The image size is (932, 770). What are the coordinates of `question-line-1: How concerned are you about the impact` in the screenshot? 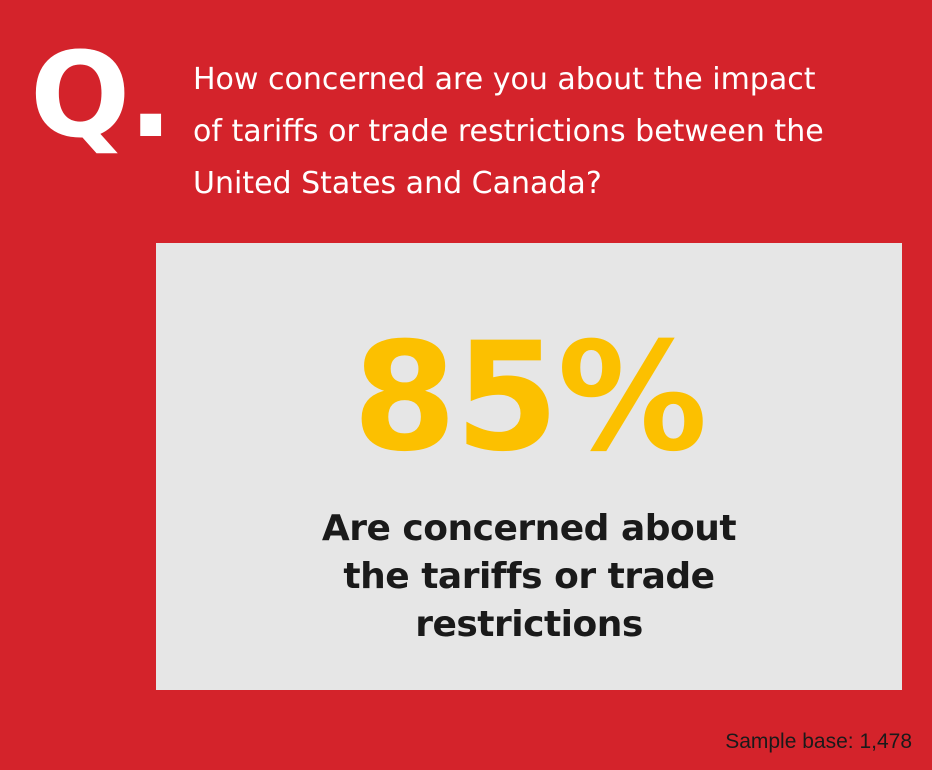 It's located at (504, 79).